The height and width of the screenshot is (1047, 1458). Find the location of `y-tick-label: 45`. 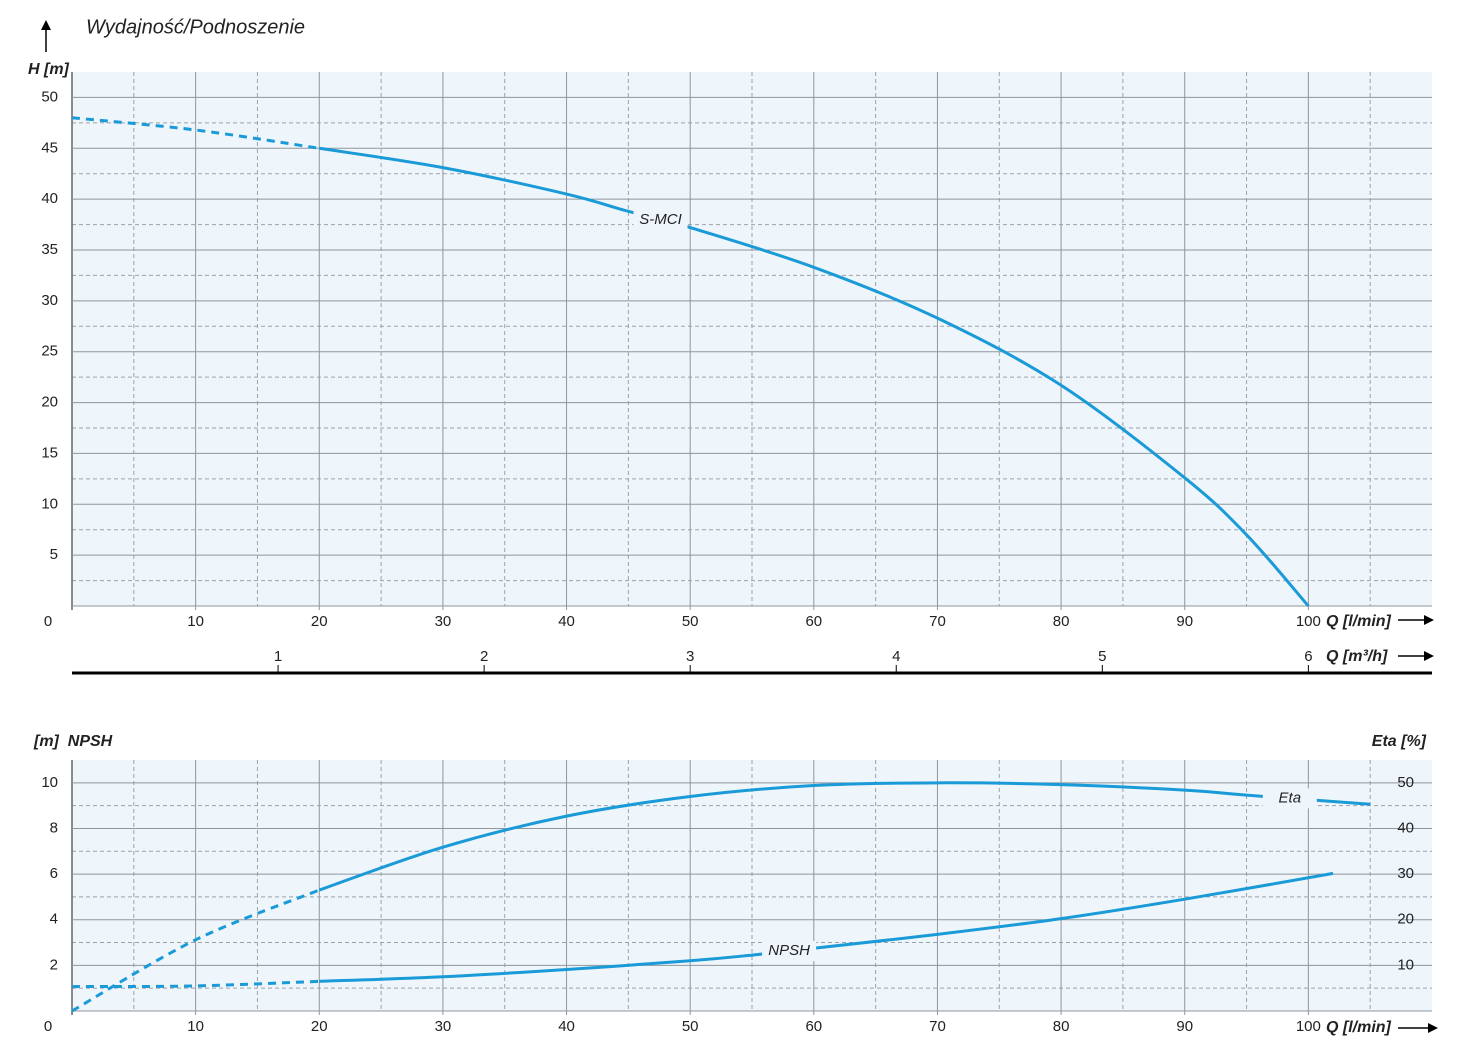

y-tick-label: 45 is located at coordinates (49, 147).